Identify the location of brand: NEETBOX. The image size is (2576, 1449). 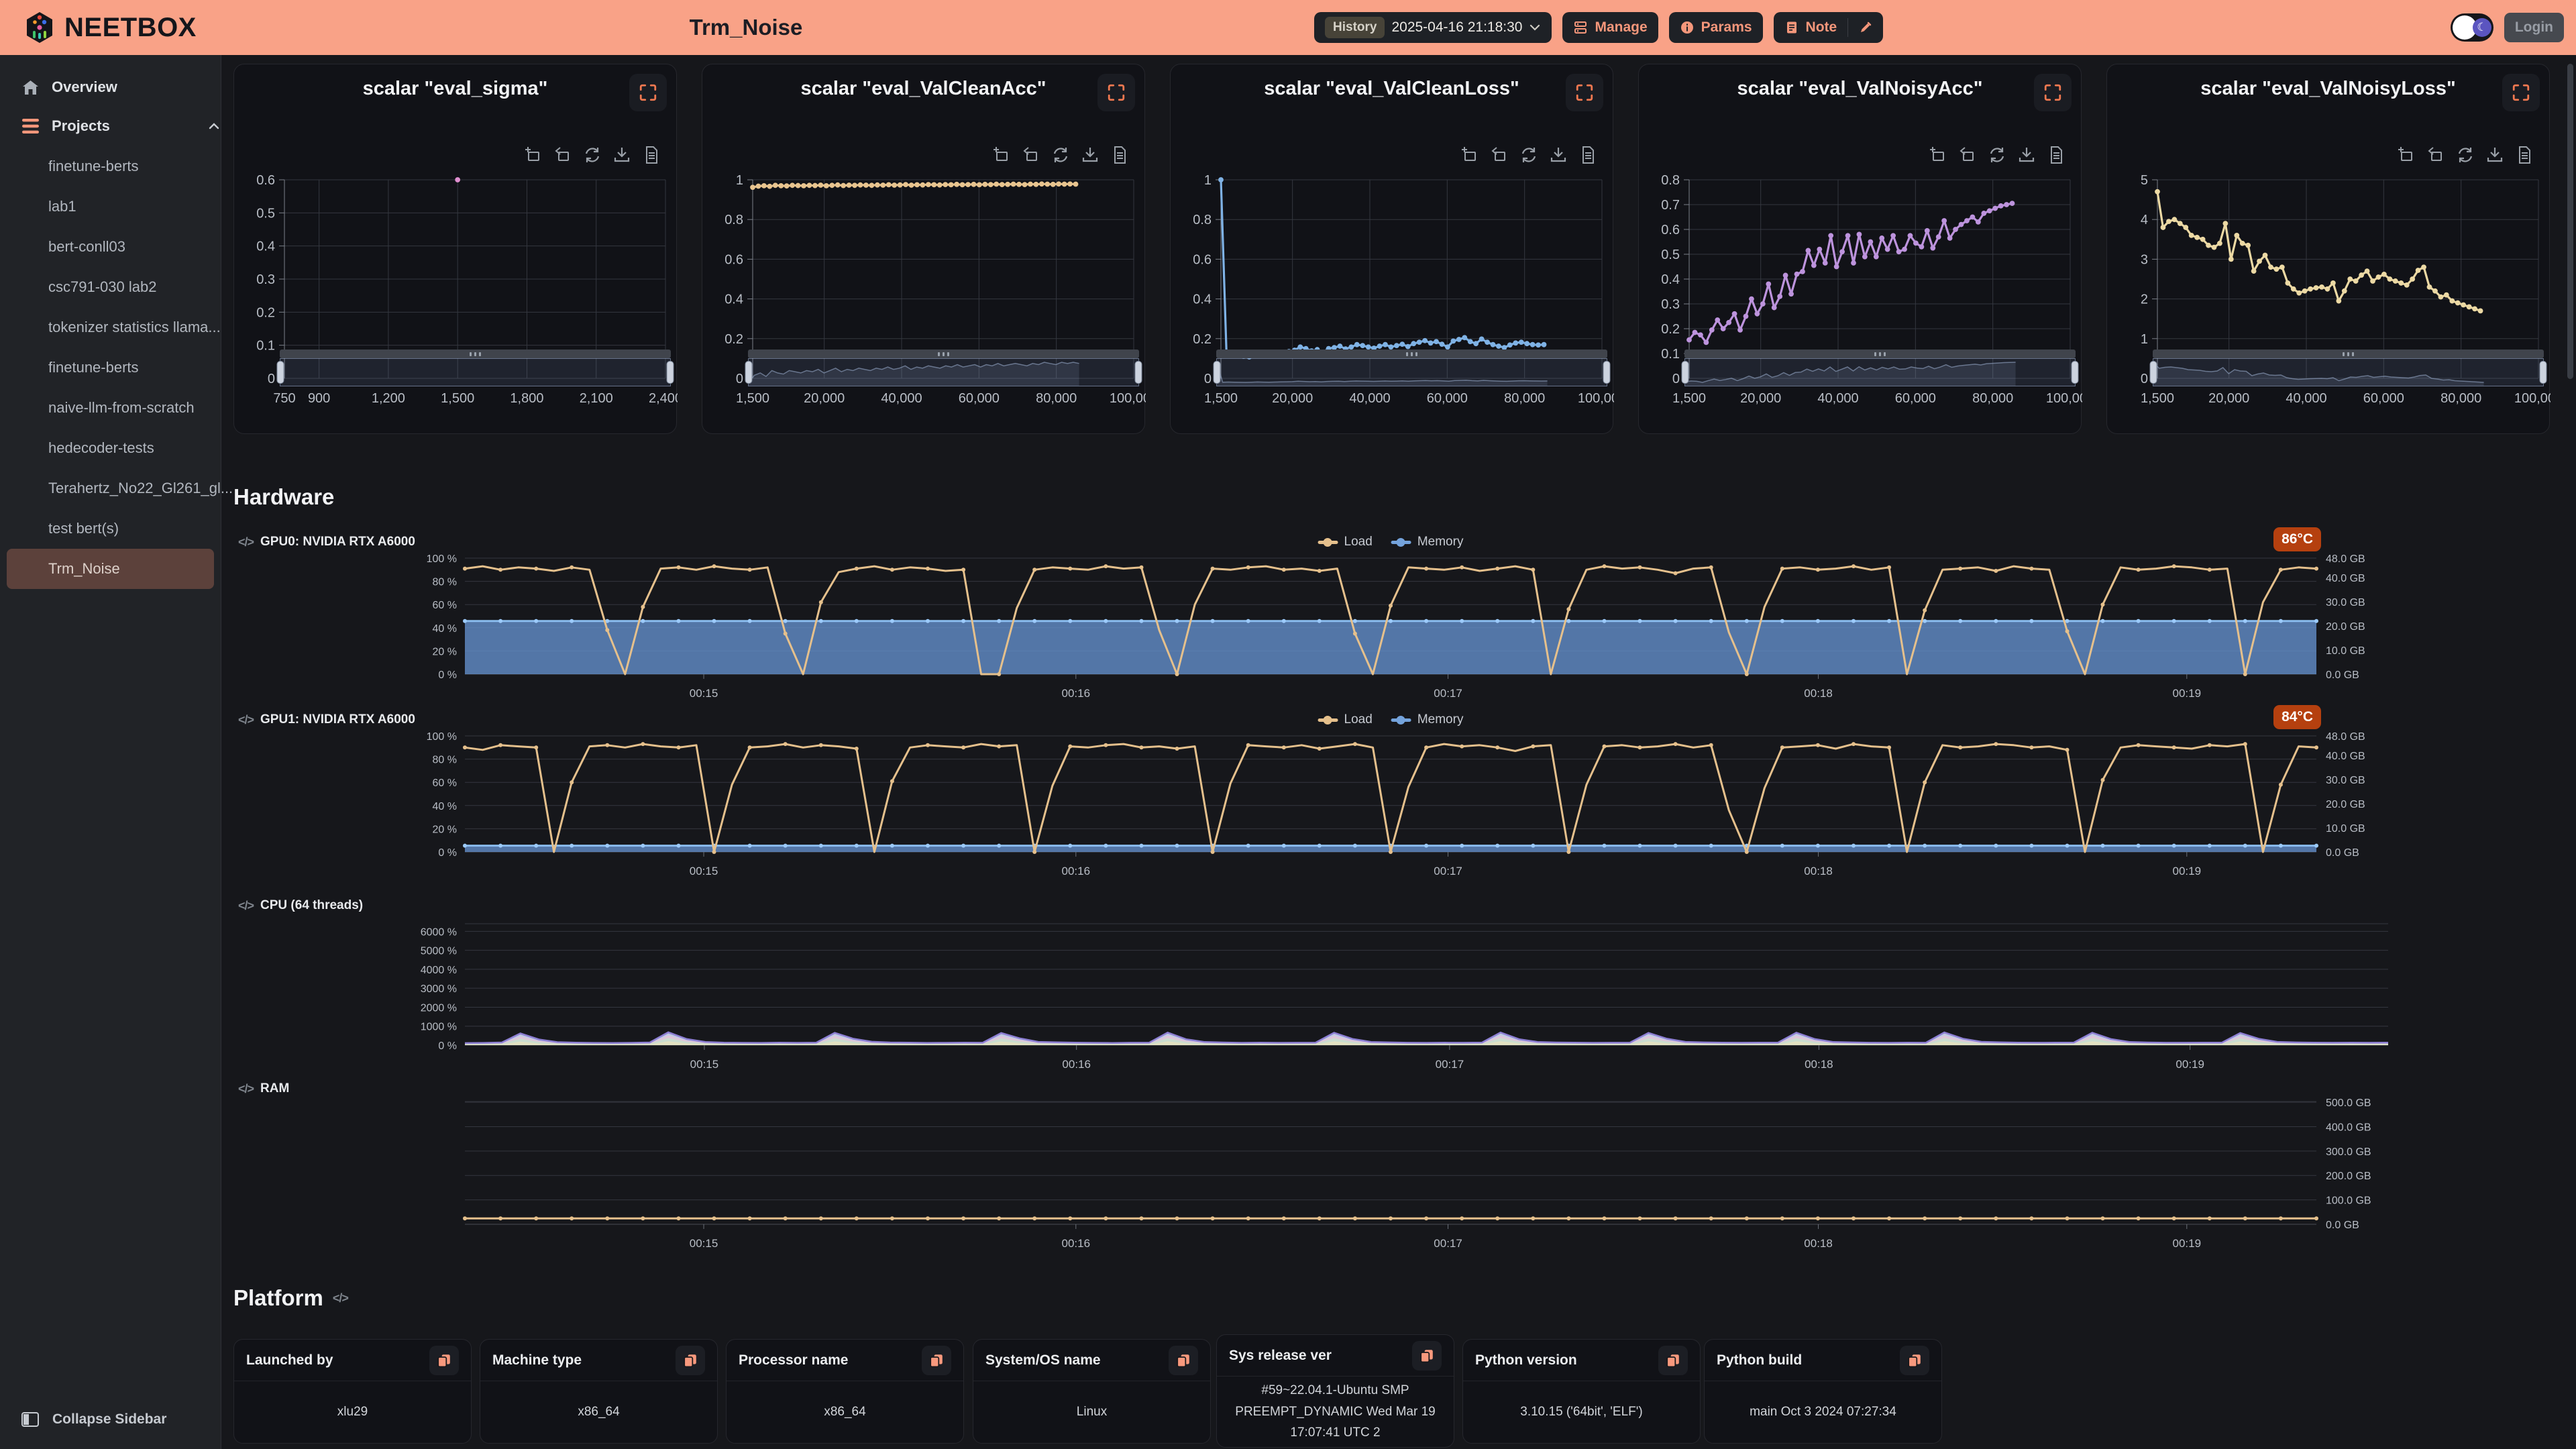
(110, 27).